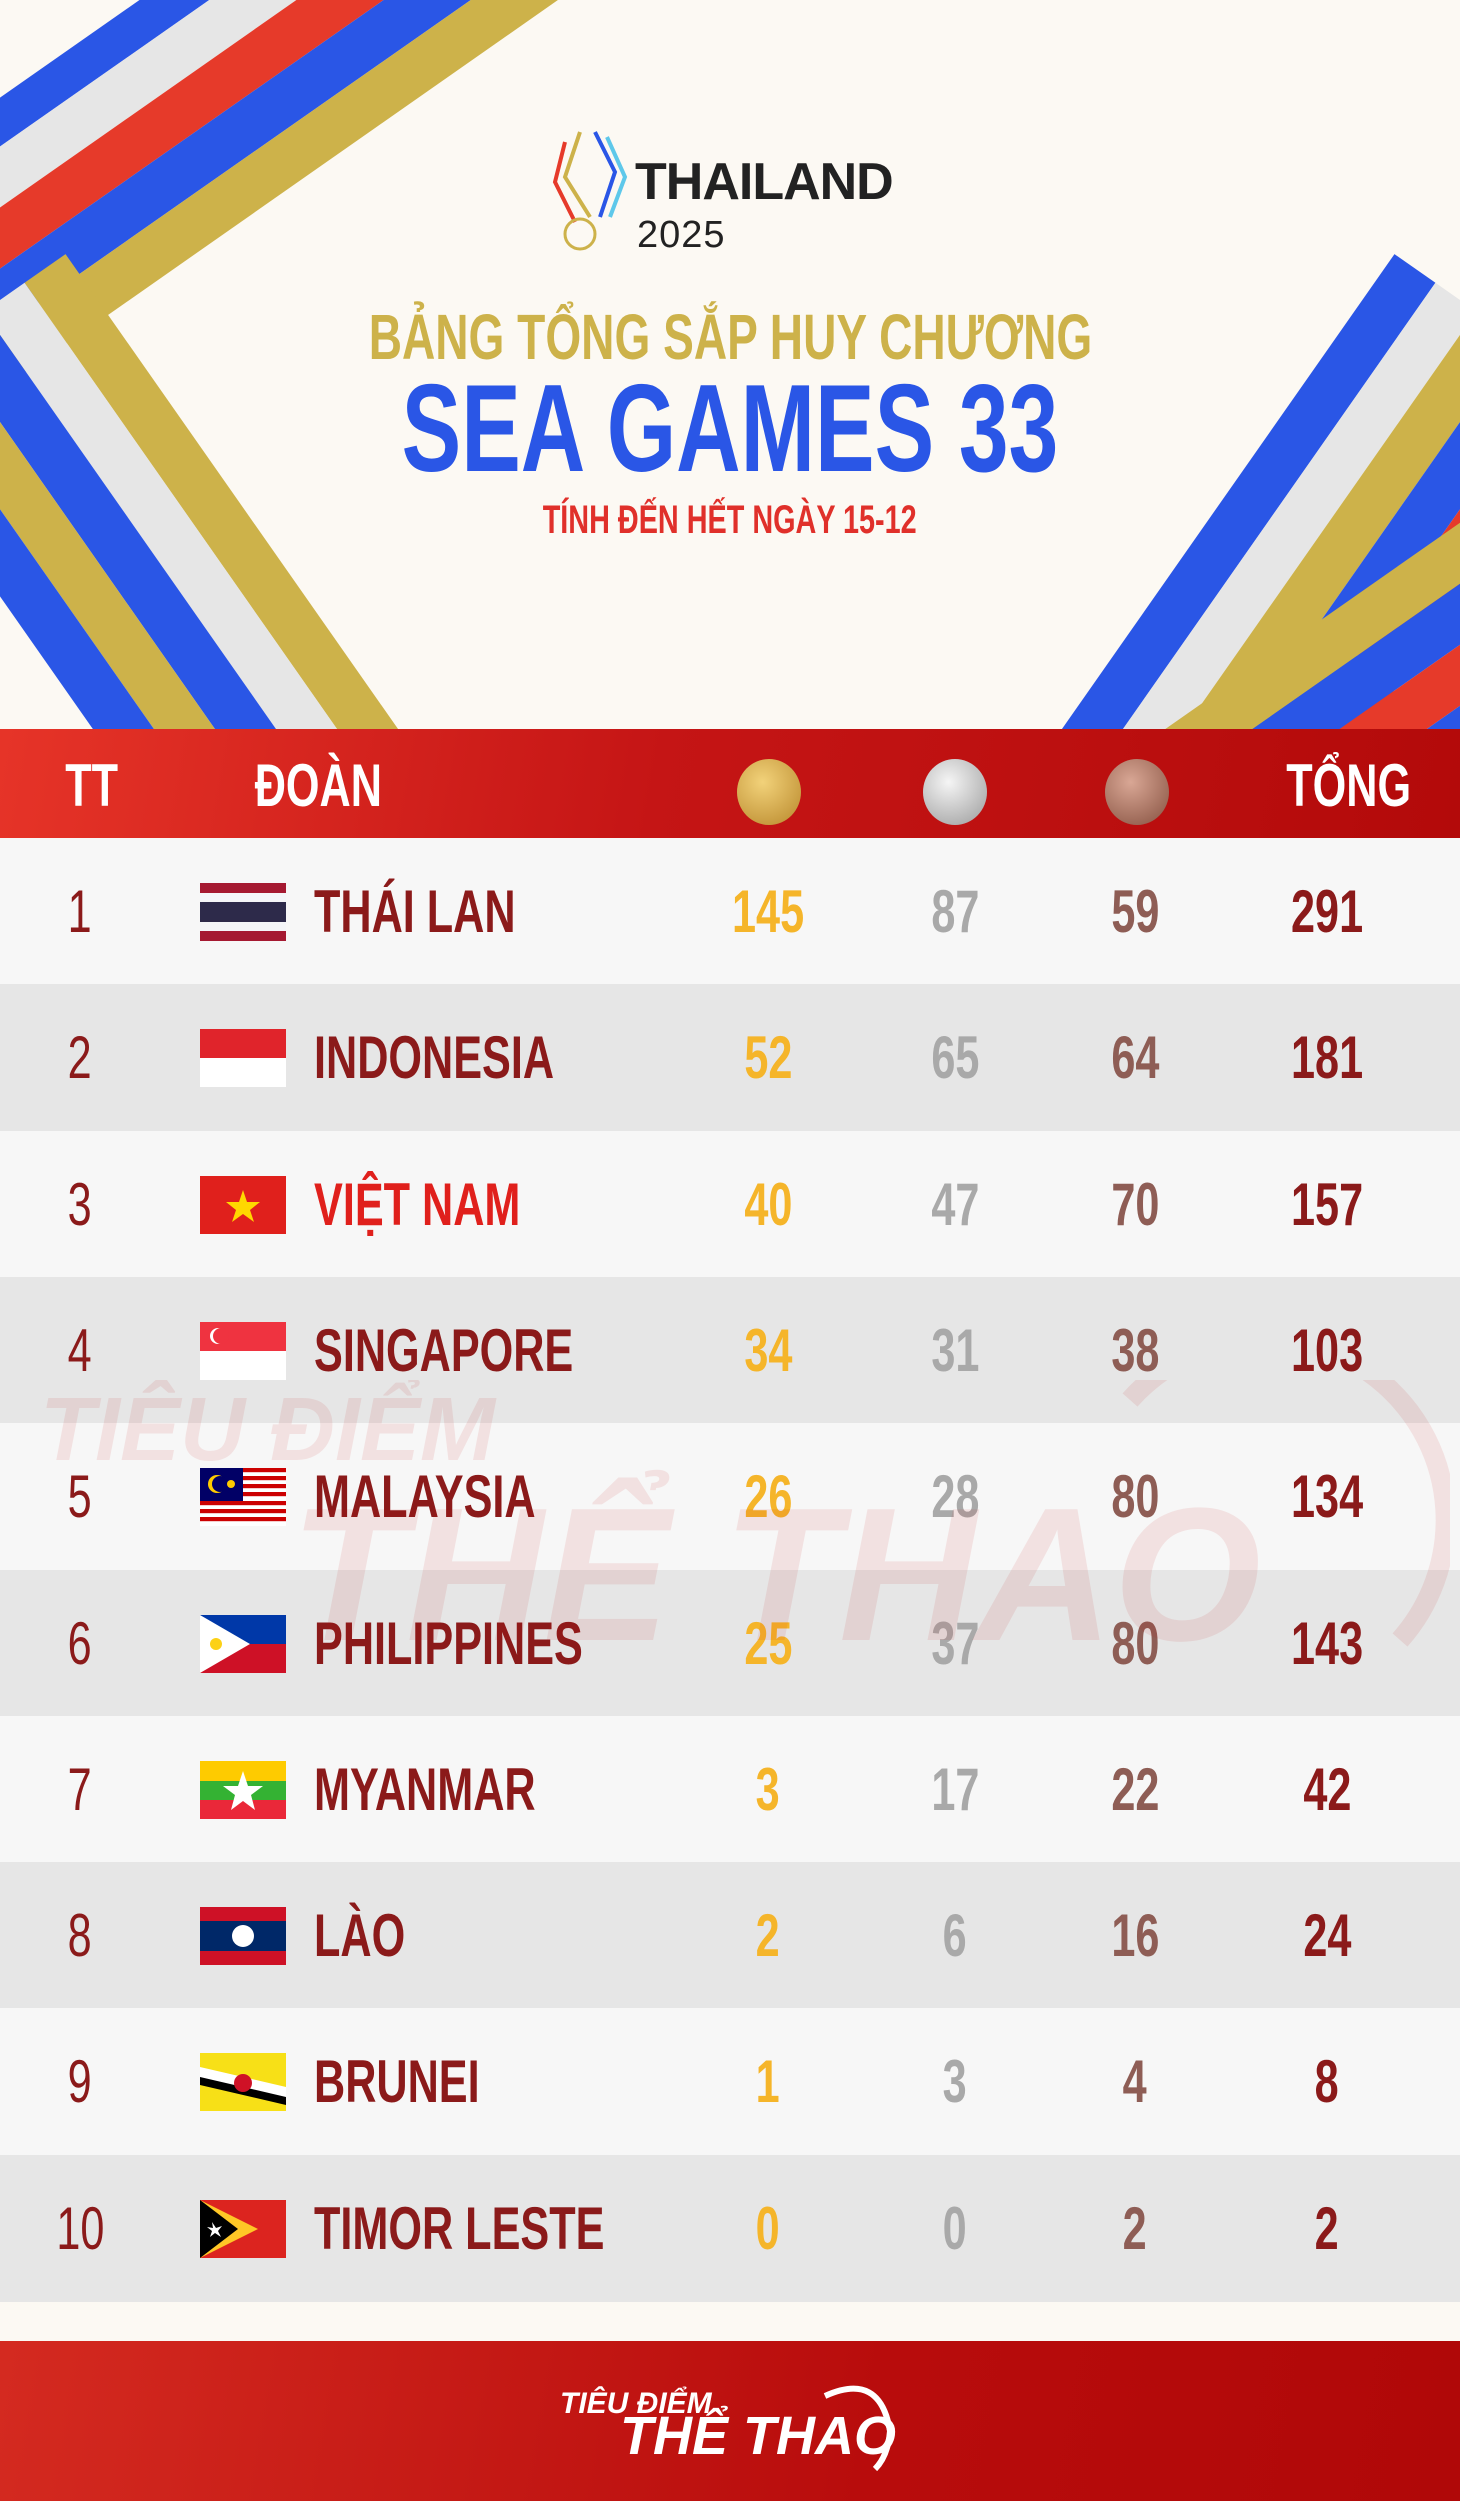 The image size is (1460, 2501). I want to click on gold-count: 52, so click(768, 1058).